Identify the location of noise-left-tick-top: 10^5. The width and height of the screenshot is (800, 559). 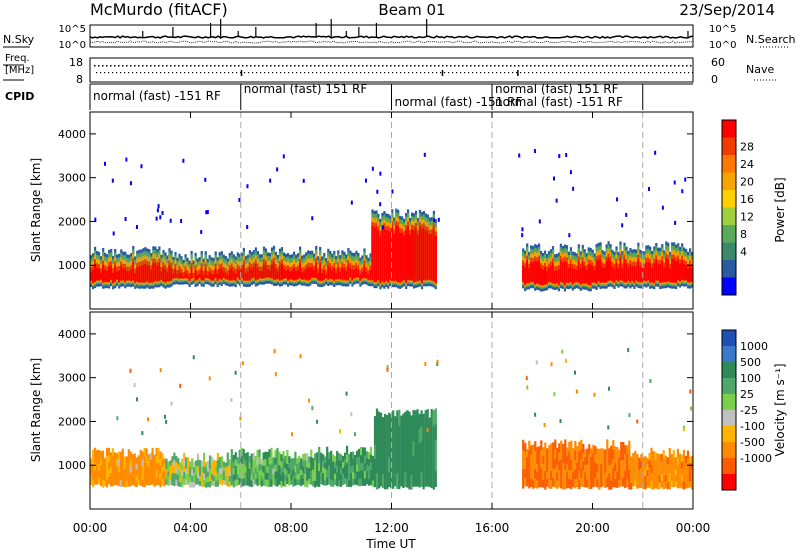
(72, 29).